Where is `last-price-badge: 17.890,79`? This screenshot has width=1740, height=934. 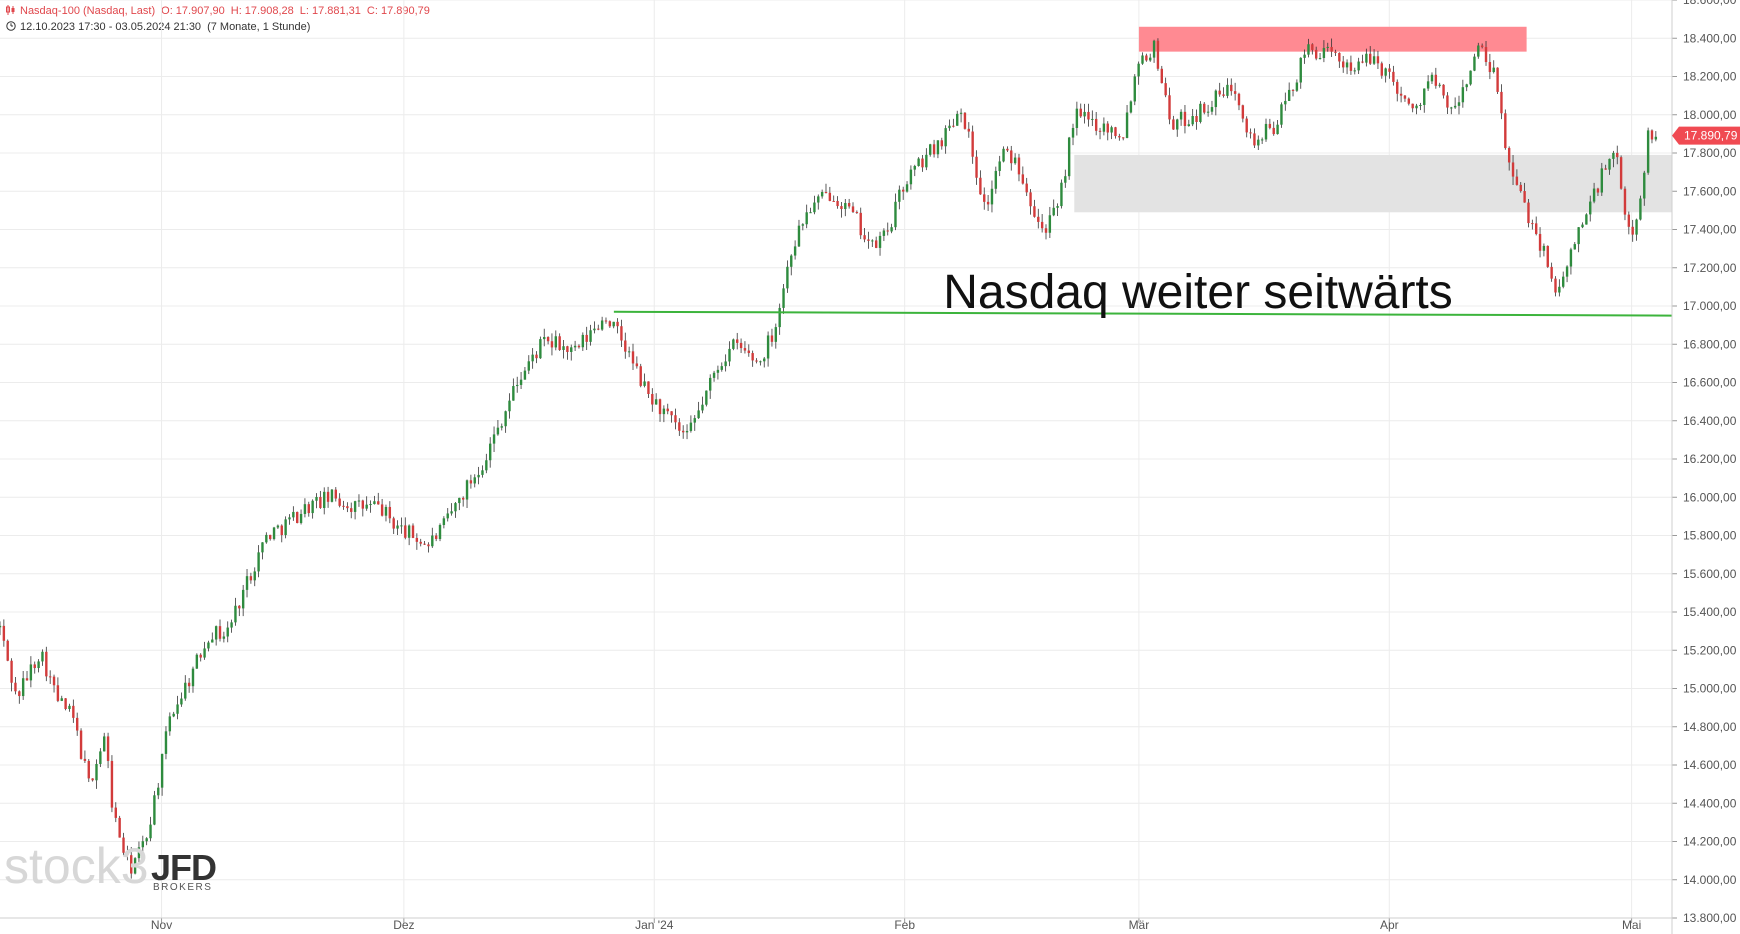
last-price-badge: 17.890,79 is located at coordinates (1706, 135).